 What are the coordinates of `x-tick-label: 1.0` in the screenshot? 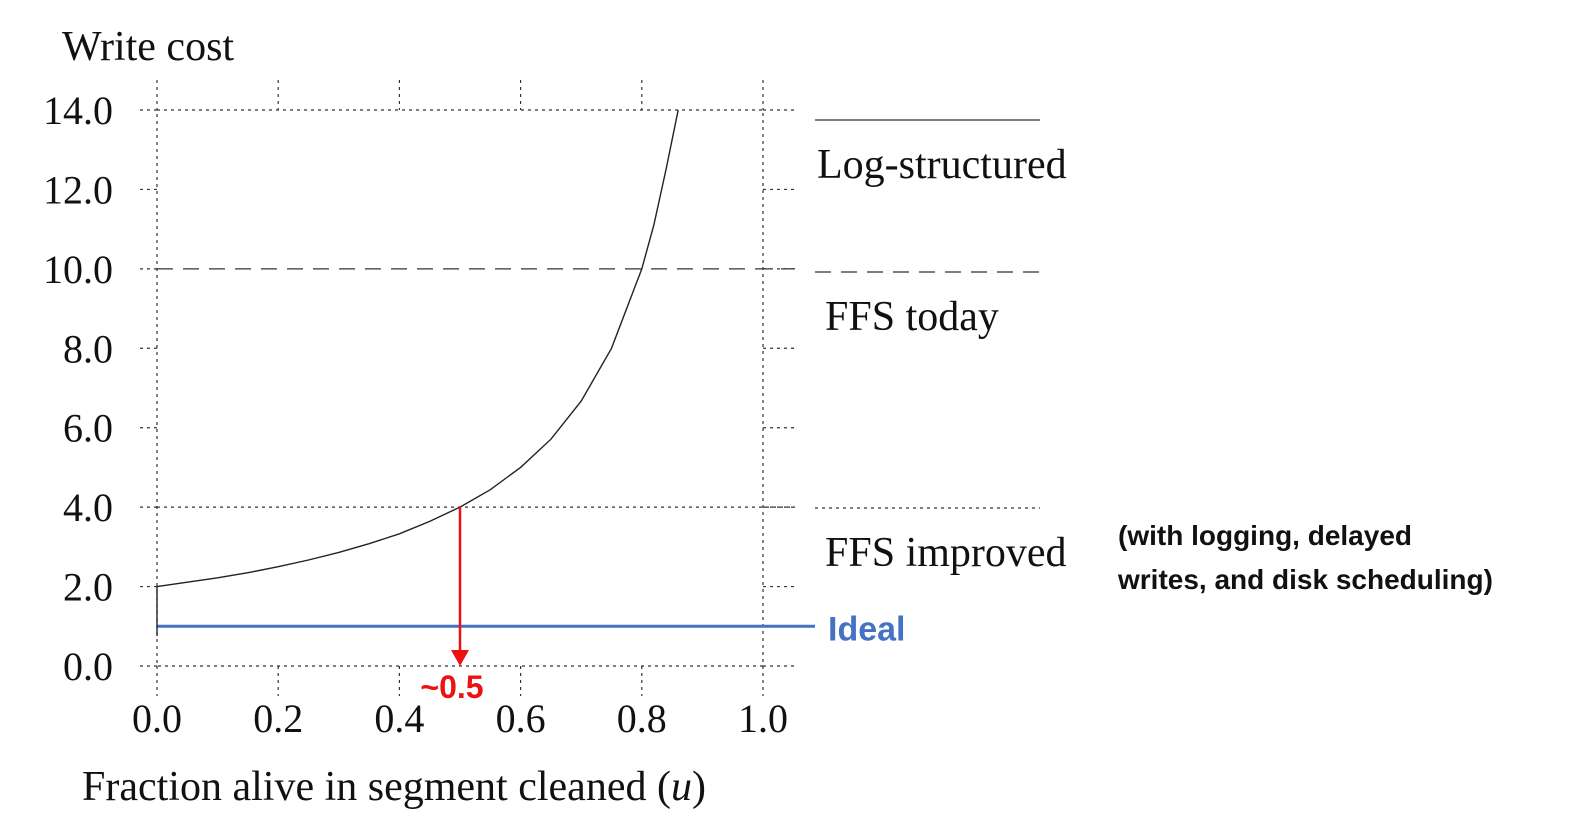 It's located at (763, 718).